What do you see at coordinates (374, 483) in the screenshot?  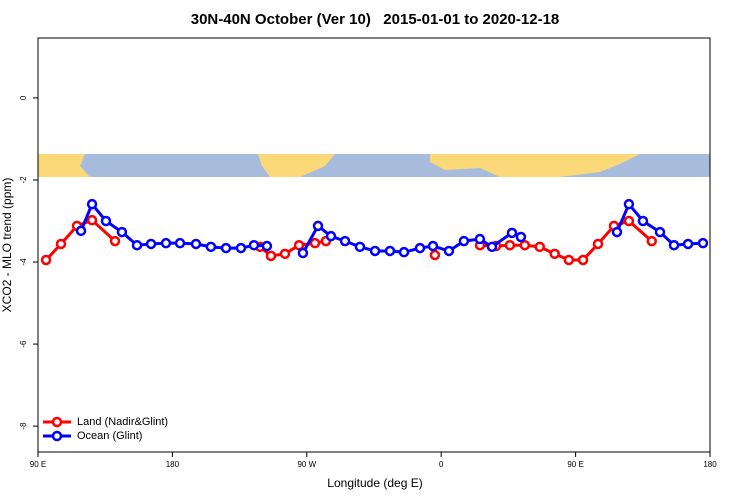 I see `x-axis-label: Longitude (deg E)` at bounding box center [374, 483].